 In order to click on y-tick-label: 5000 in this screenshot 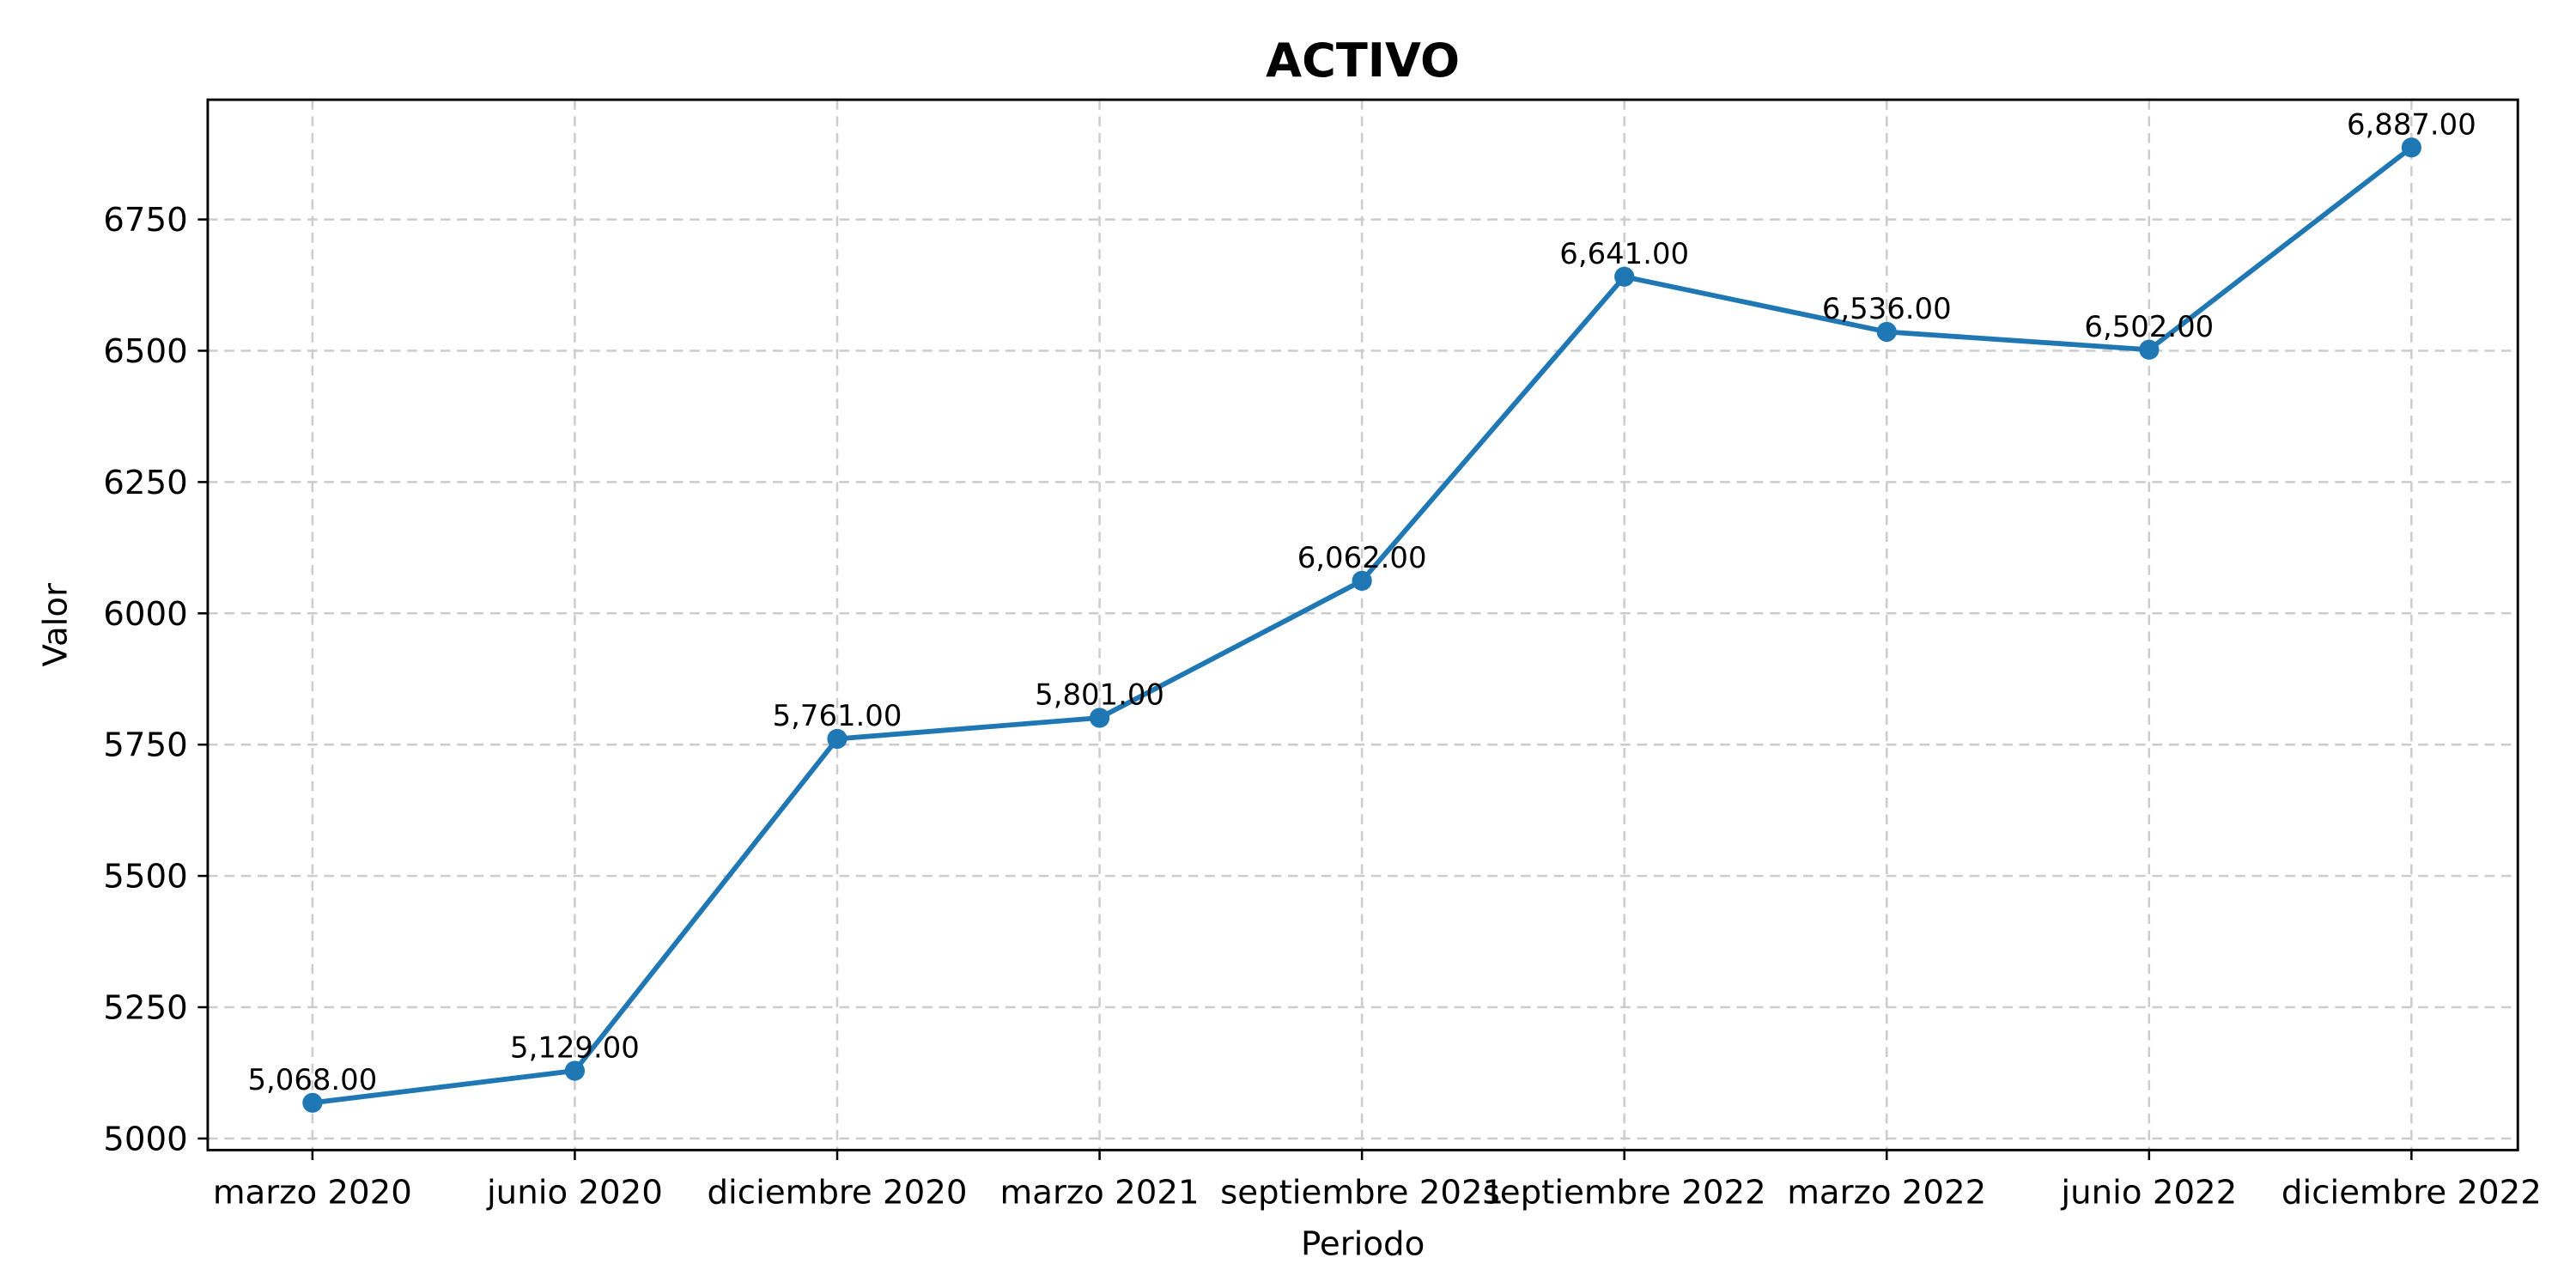, I will do `click(145, 1139)`.